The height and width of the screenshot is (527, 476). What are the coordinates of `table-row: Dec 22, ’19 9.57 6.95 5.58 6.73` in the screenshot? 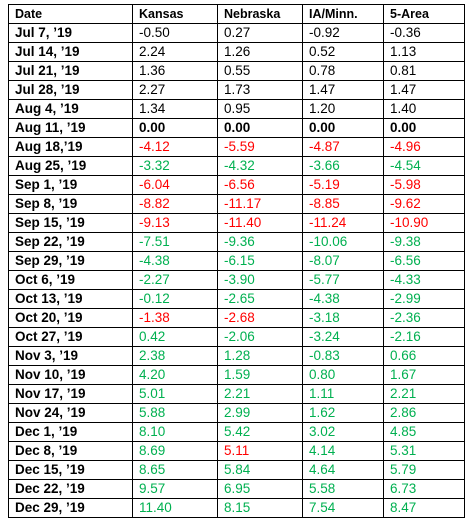 It's located at (236, 489).